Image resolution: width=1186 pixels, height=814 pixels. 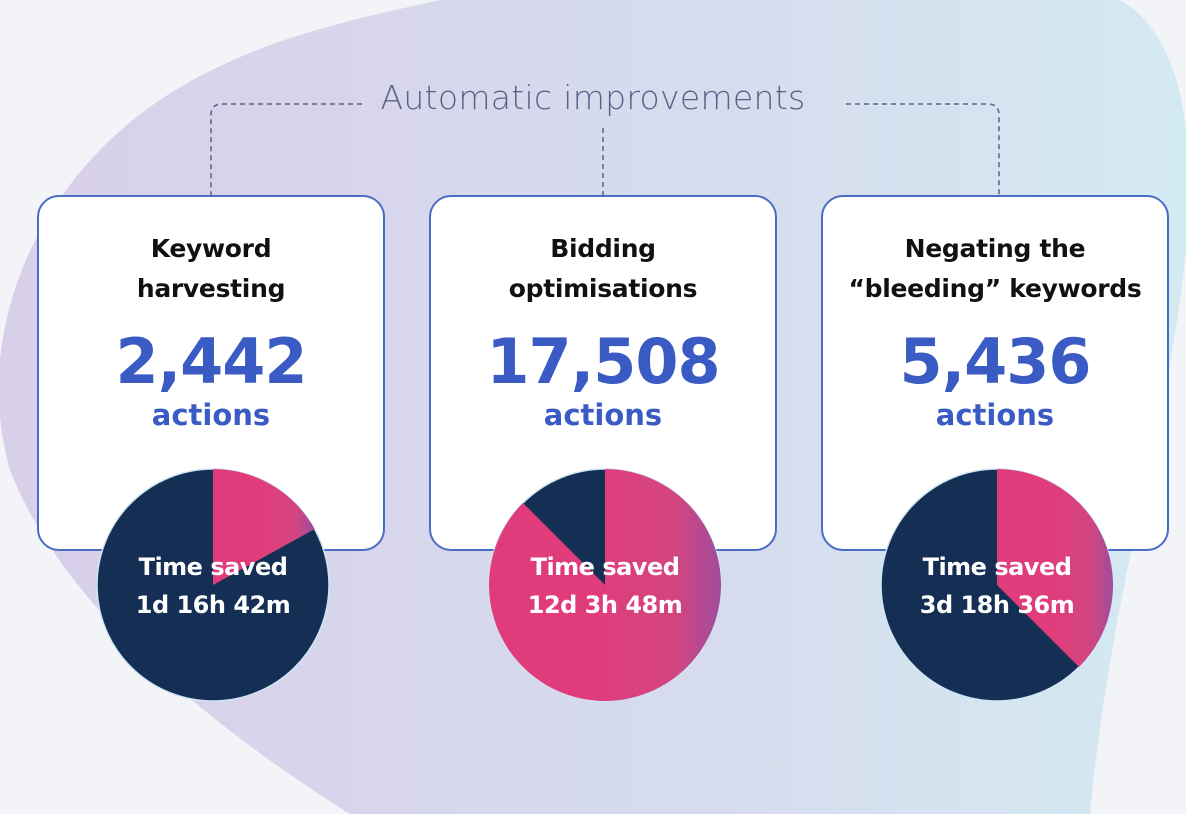 I want to click on action-count: 17,508, so click(x=603, y=361).